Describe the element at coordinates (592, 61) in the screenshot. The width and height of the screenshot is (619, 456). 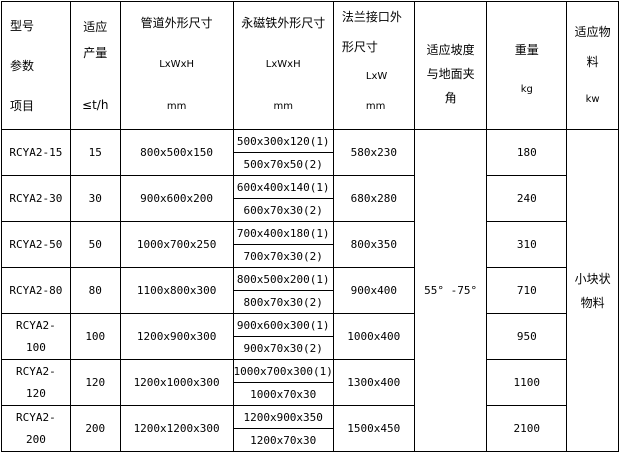
I see `header-text: 料` at that location.